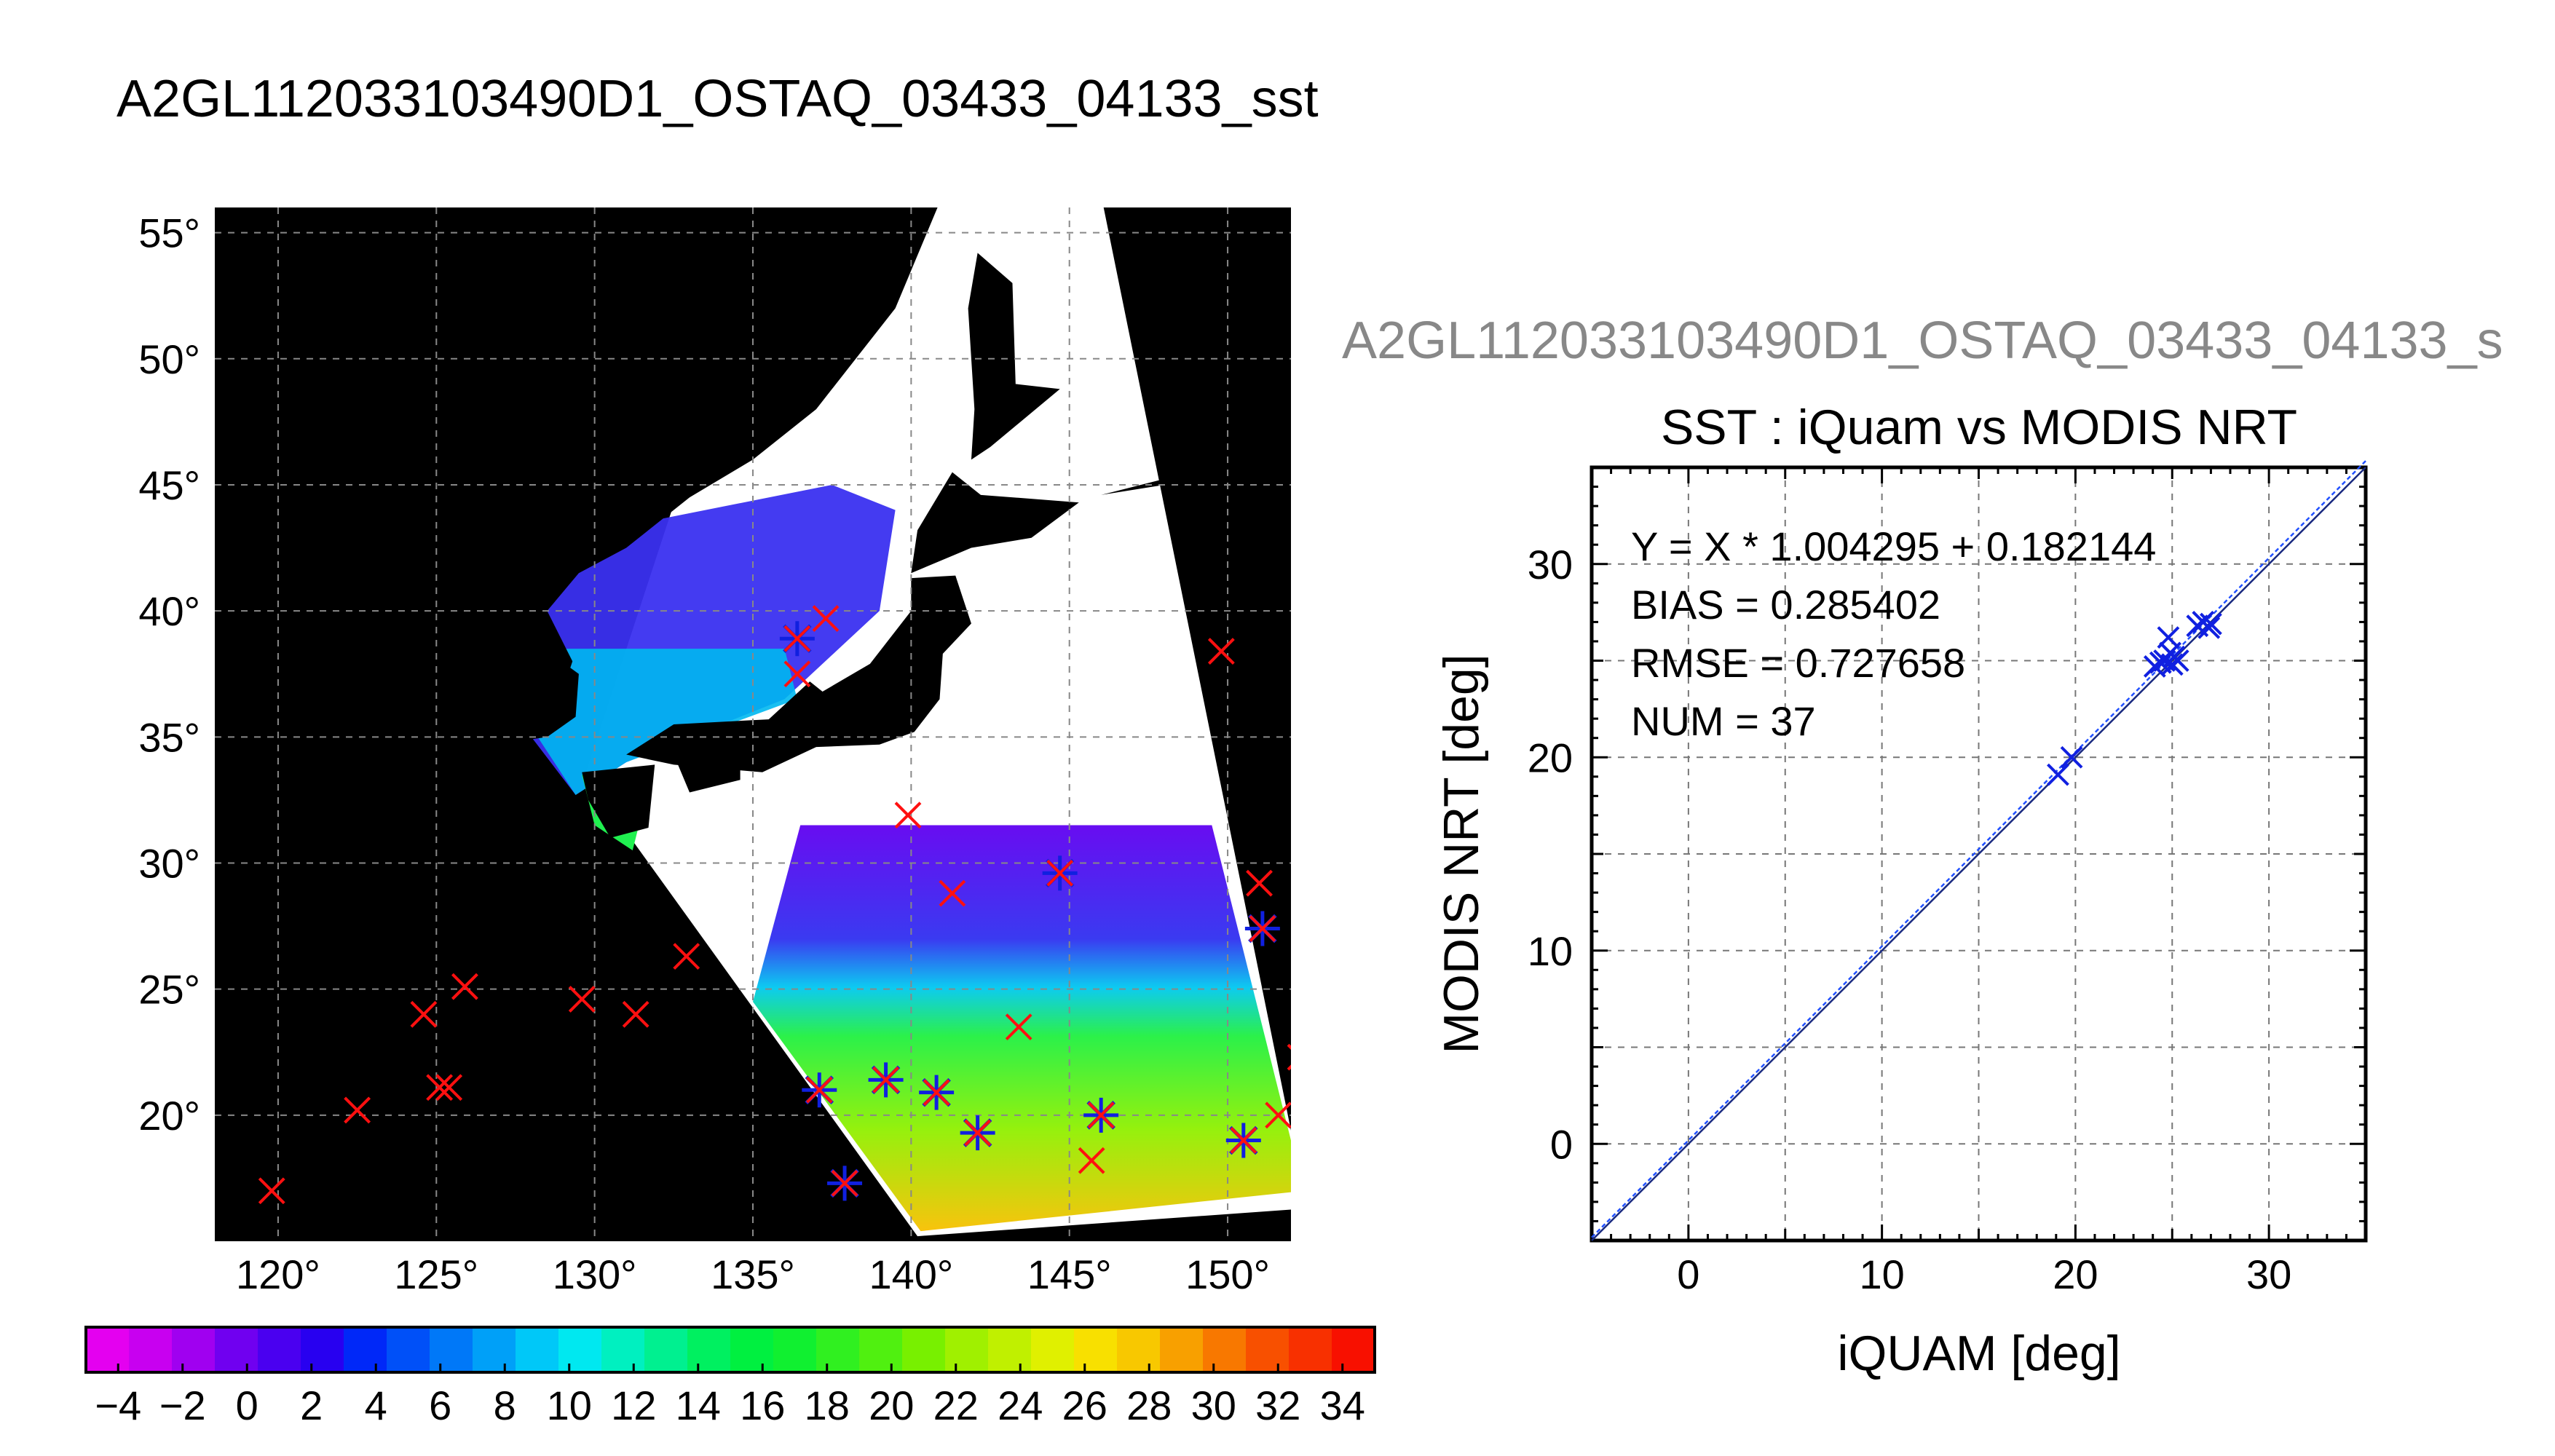  Describe the element at coordinates (686, 956) in the screenshot. I see `iquam-point-8-b` at that location.